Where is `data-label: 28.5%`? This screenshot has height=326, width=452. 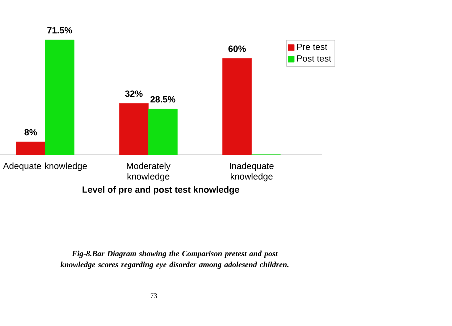 data-label: 28.5% is located at coordinates (163, 99).